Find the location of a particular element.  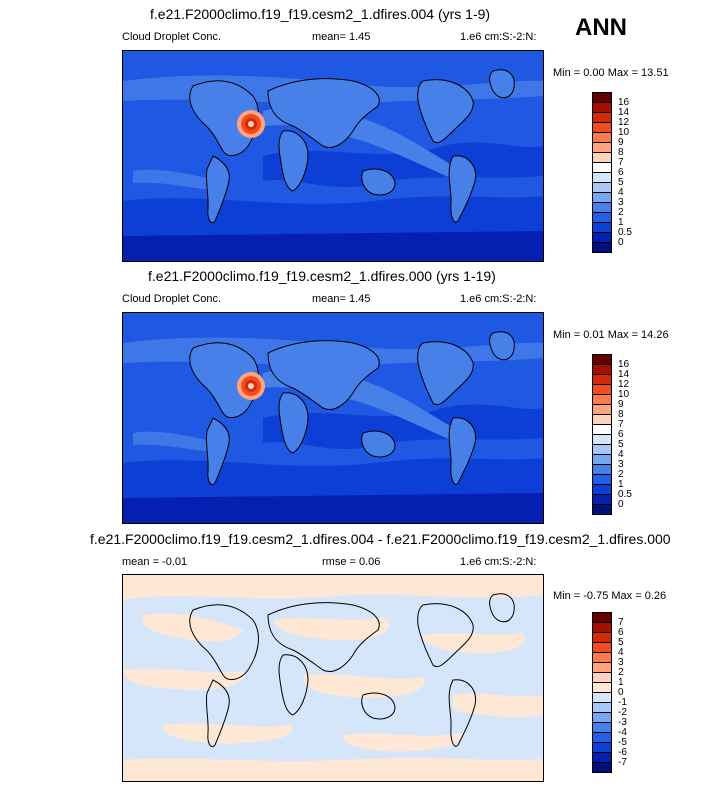

panel-3-minmax: Min = -0.75 Max = 0.26 is located at coordinates (610, 596).